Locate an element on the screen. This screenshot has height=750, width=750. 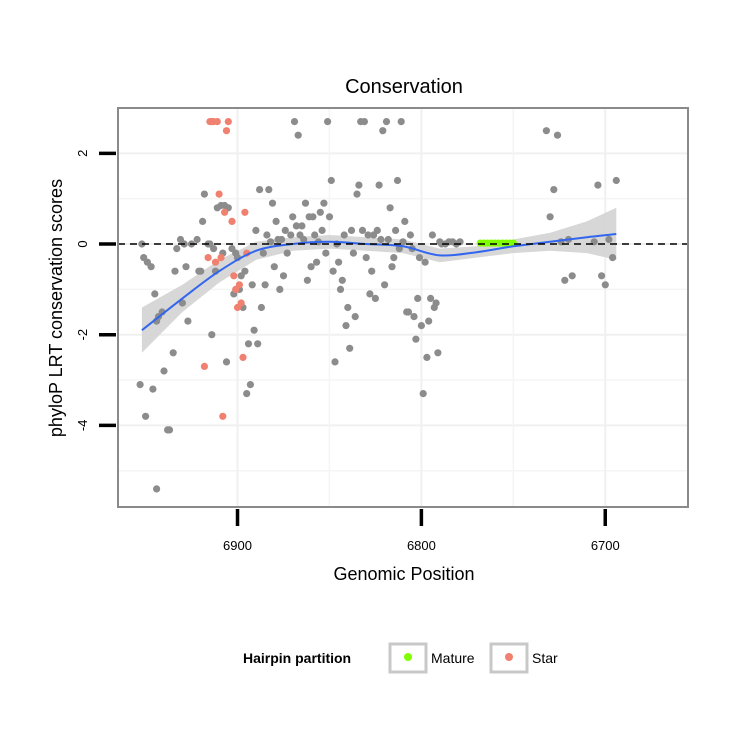
x-axis-title: Genomic Position is located at coordinates (403, 574).